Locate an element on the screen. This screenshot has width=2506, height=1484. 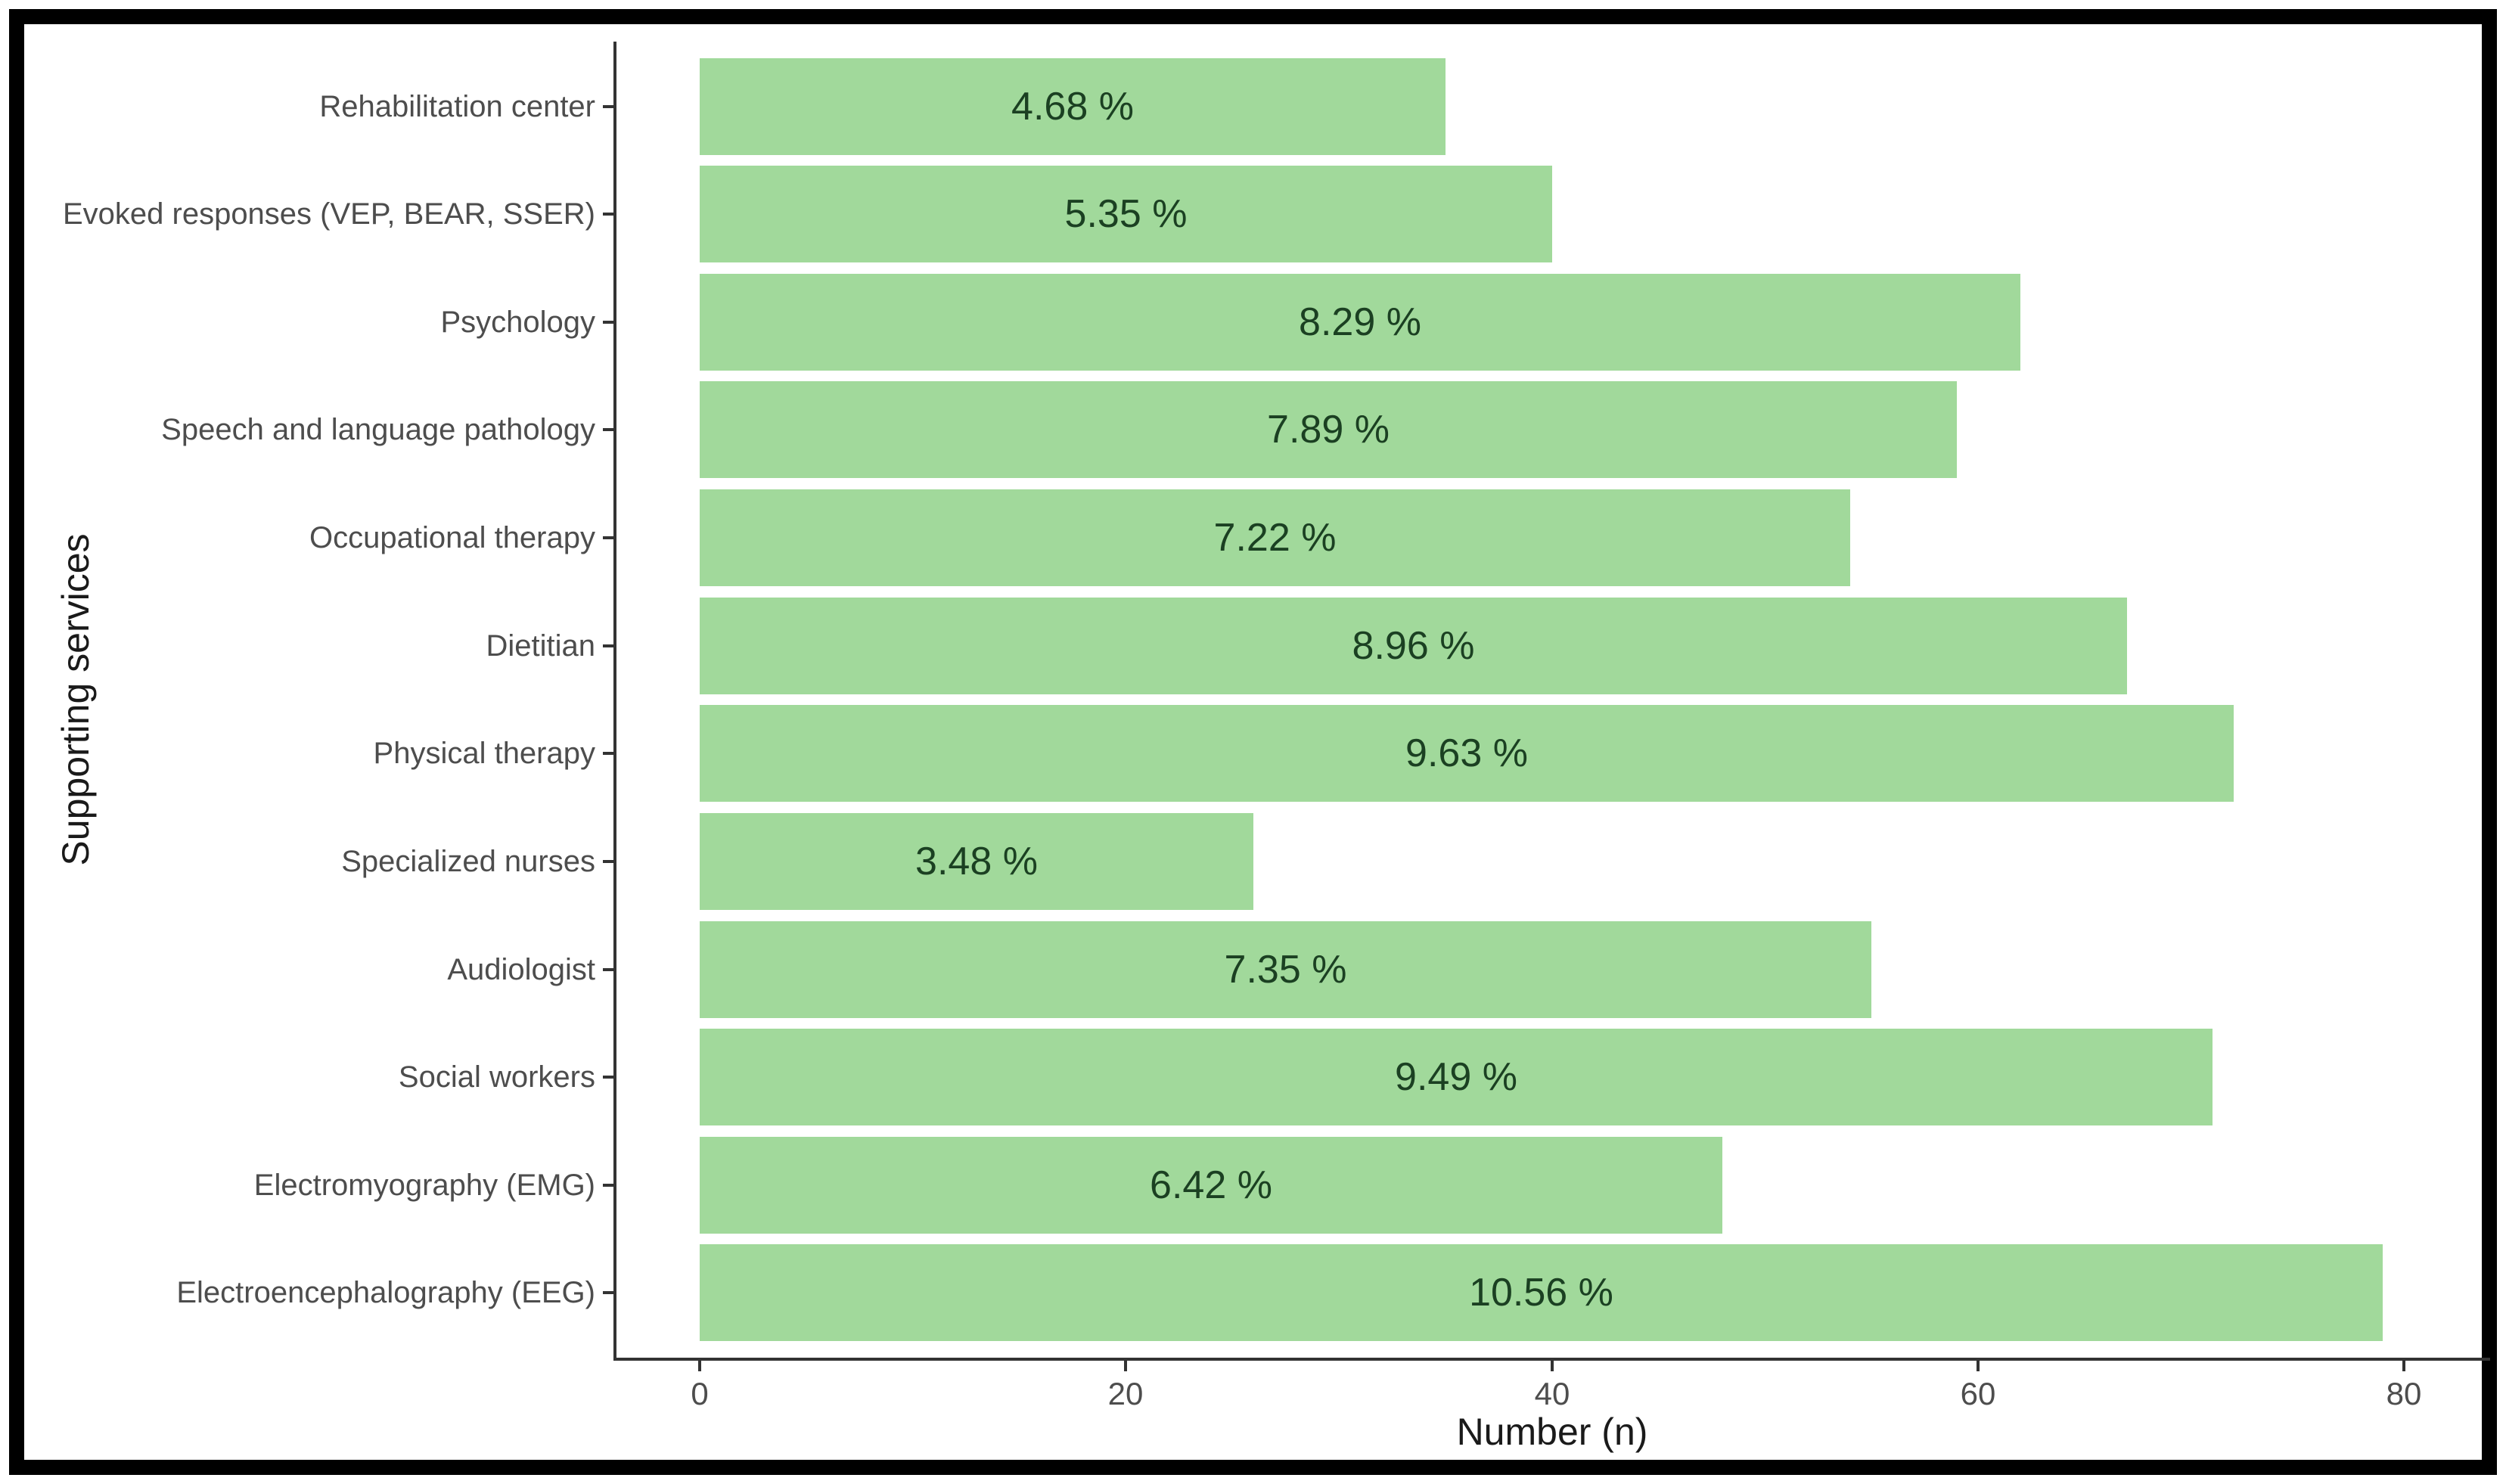
bar-value-label: 7.89 % is located at coordinates (1328, 430).